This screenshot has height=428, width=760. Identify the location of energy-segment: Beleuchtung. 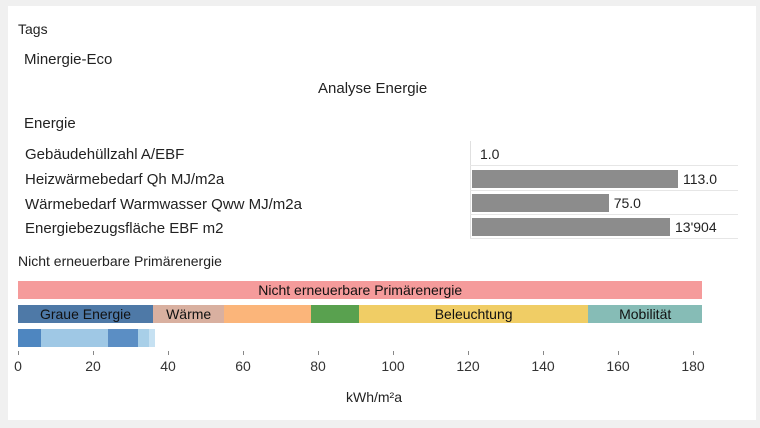
(473, 314).